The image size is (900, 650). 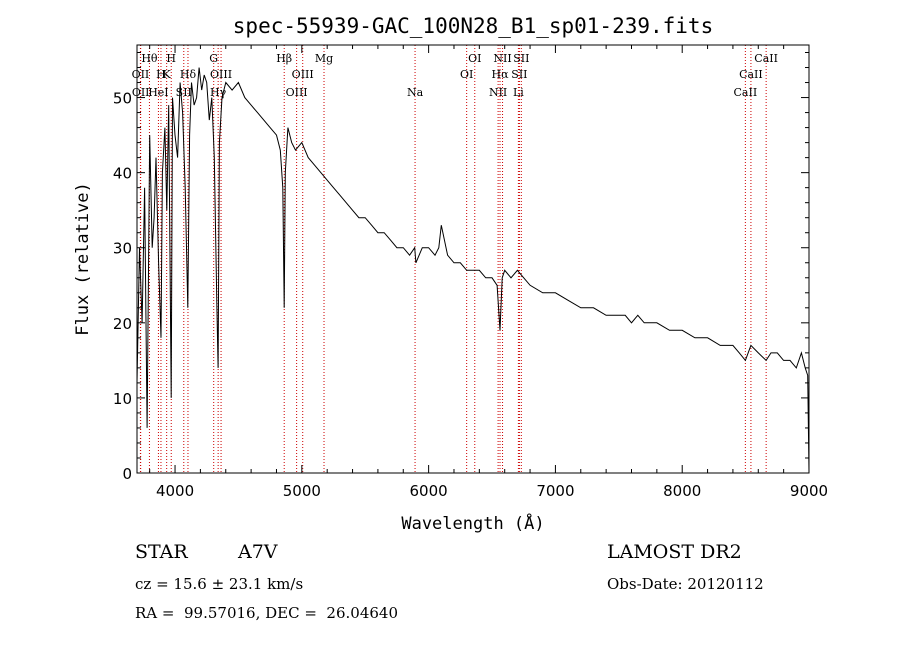 I want to click on marker-label-12: Hβ, so click(x=284, y=58).